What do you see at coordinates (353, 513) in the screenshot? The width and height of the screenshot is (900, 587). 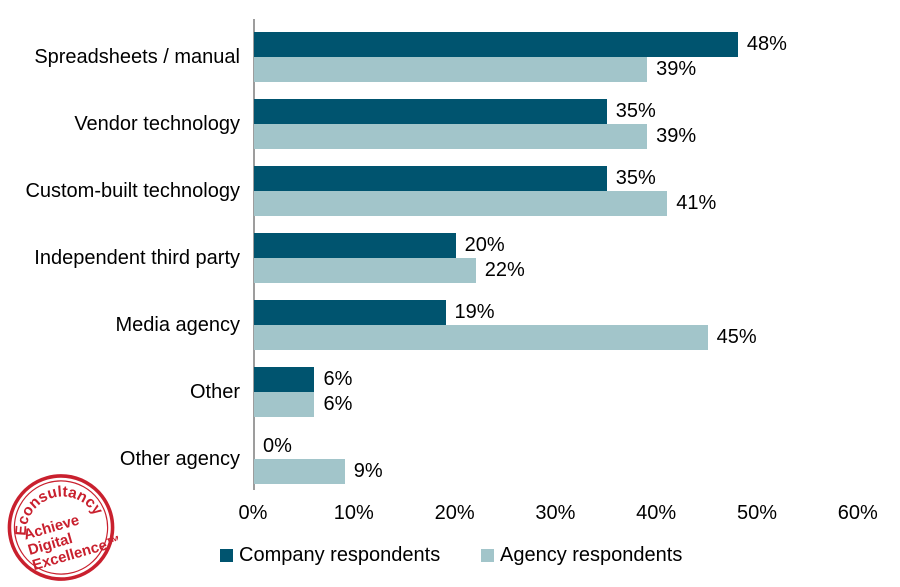 I see `x-tick-label: 10%` at bounding box center [353, 513].